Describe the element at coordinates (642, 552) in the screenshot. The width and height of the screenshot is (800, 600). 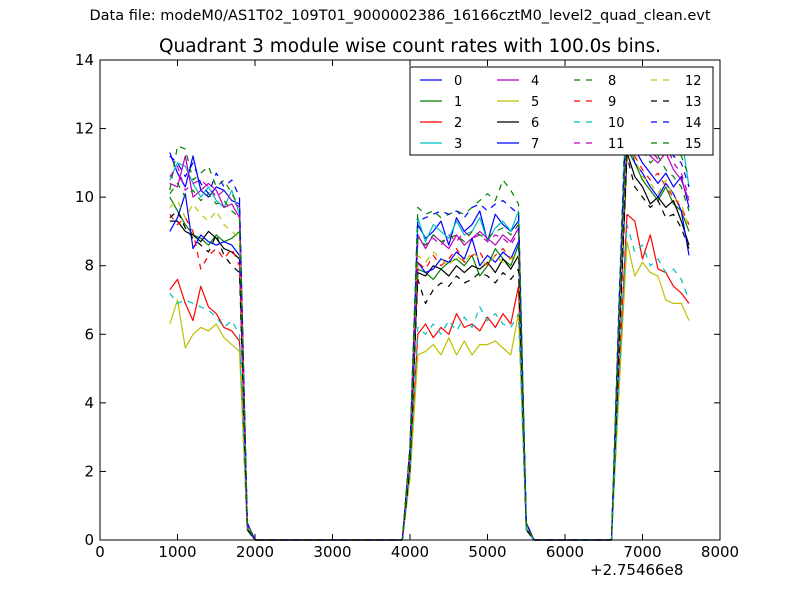
I see `x-tick-label: 7000` at that location.